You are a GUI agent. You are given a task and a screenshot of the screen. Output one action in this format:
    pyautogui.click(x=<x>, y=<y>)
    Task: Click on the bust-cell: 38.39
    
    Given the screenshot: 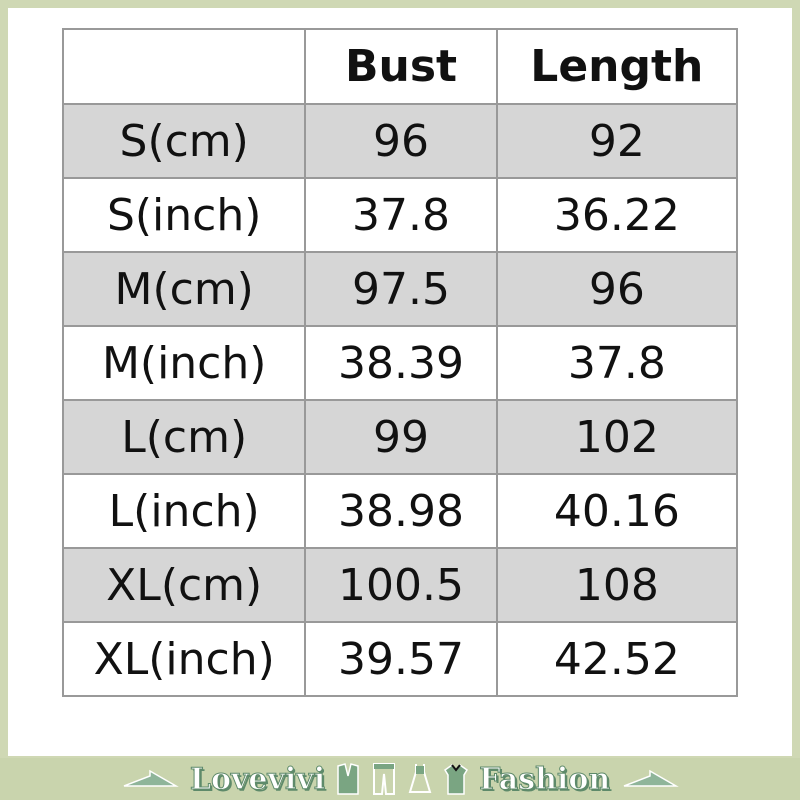 What is the action you would take?
    pyautogui.click(x=401, y=363)
    